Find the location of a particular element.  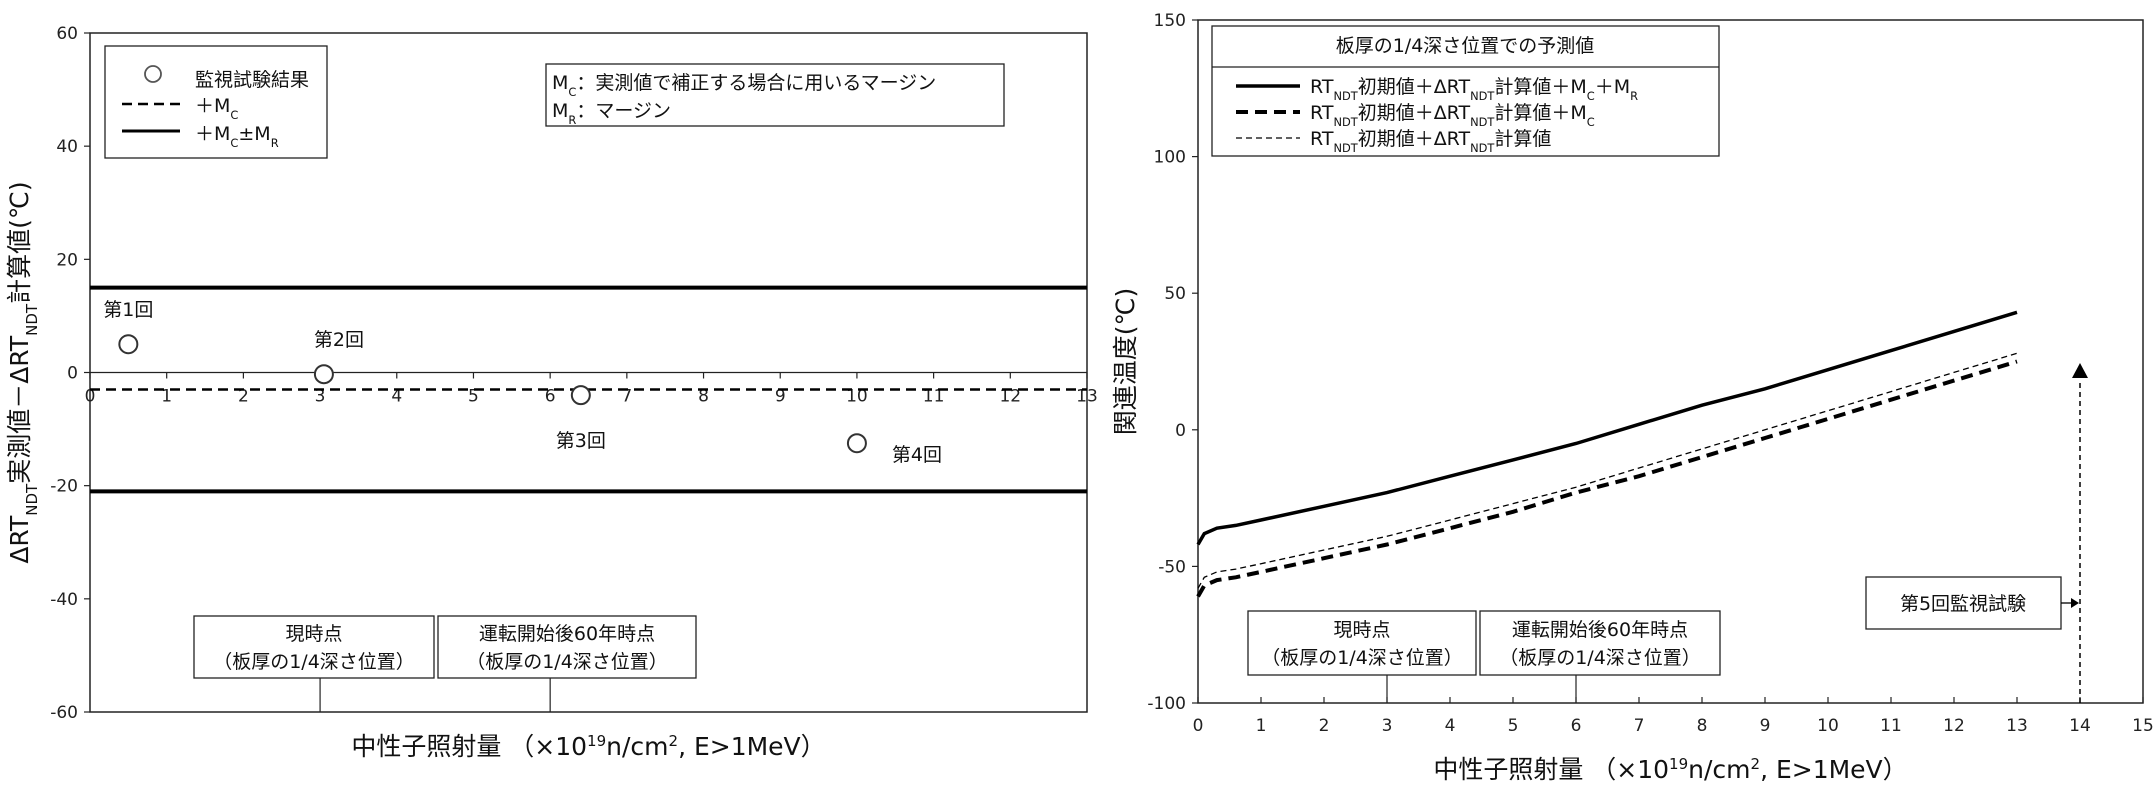

left-xtick-label: 8 is located at coordinates (703, 397).